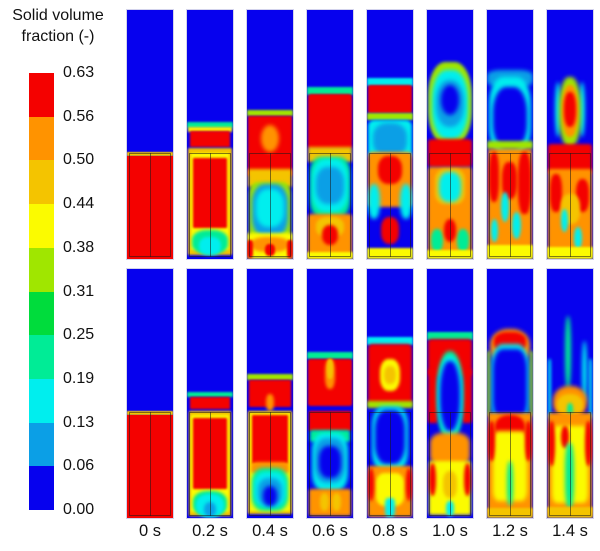  What do you see at coordinates (149, 531) in the screenshot?
I see `time-label: 0 s` at bounding box center [149, 531].